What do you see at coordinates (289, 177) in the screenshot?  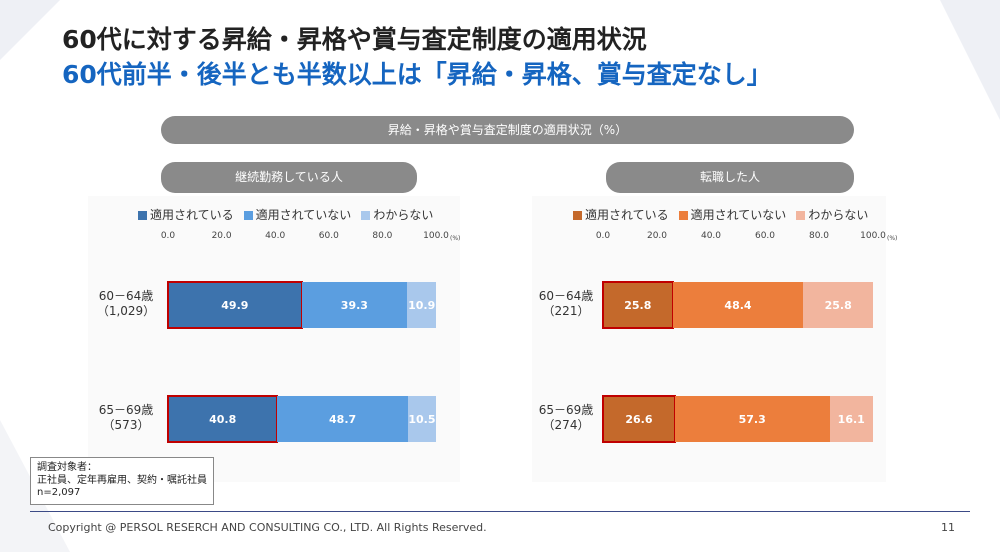 I see `left-chart-title: 継続勤務している人` at bounding box center [289, 177].